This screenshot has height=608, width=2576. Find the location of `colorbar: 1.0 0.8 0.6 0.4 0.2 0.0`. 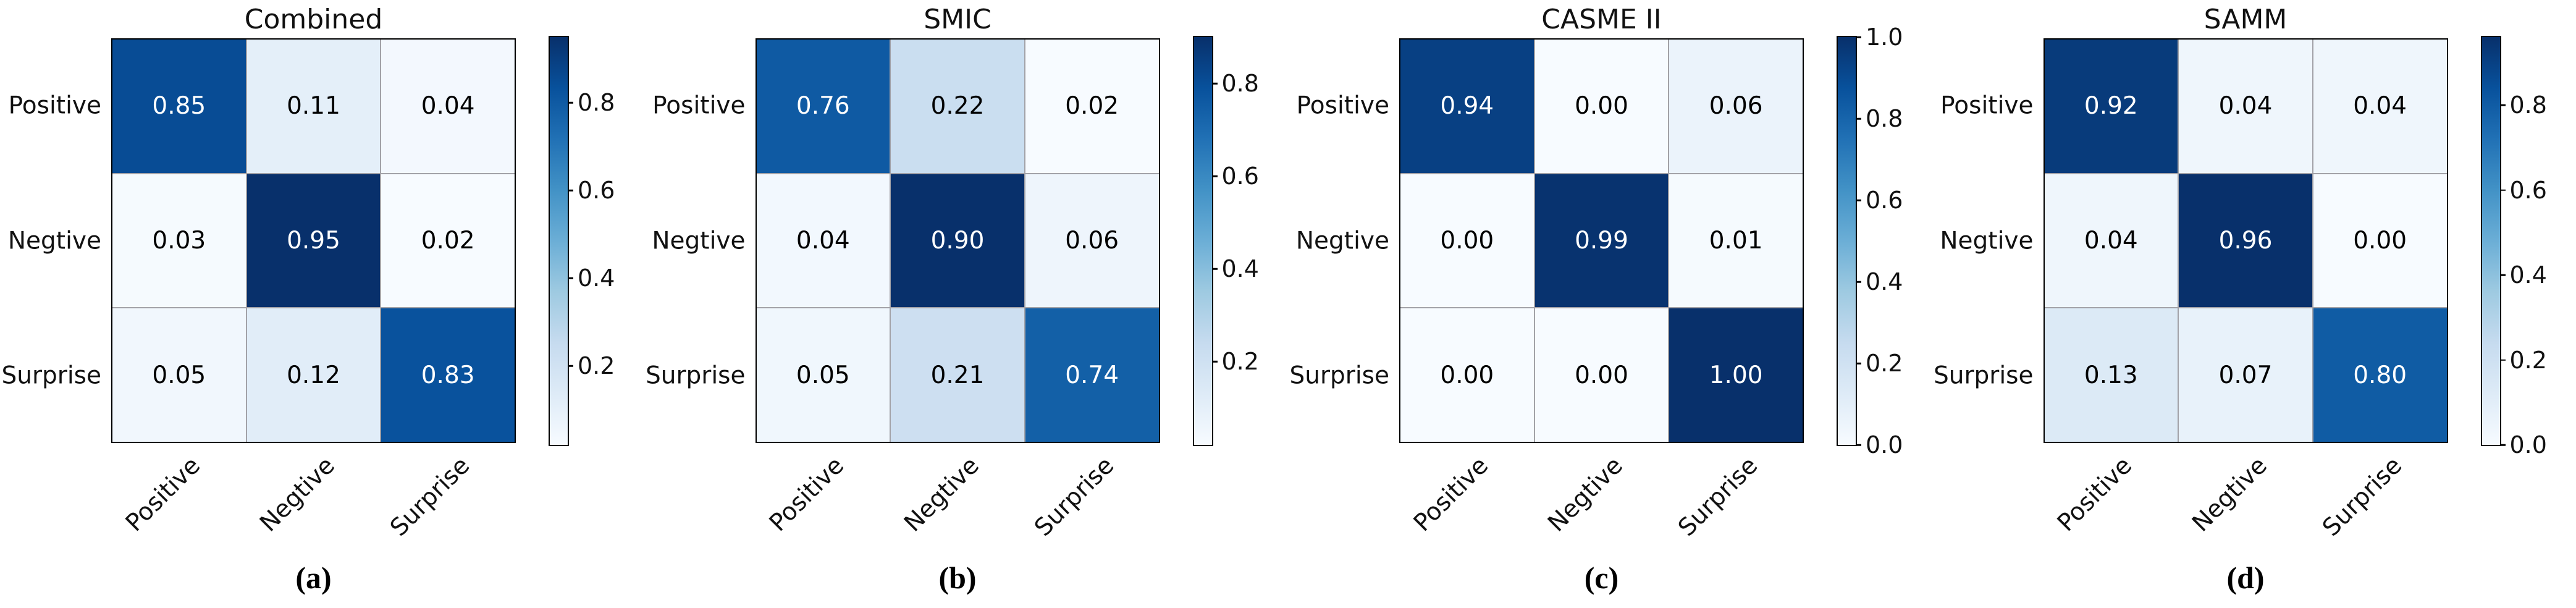

colorbar: 1.0 0.8 0.6 0.4 0.2 0.0 is located at coordinates (1870, 240).